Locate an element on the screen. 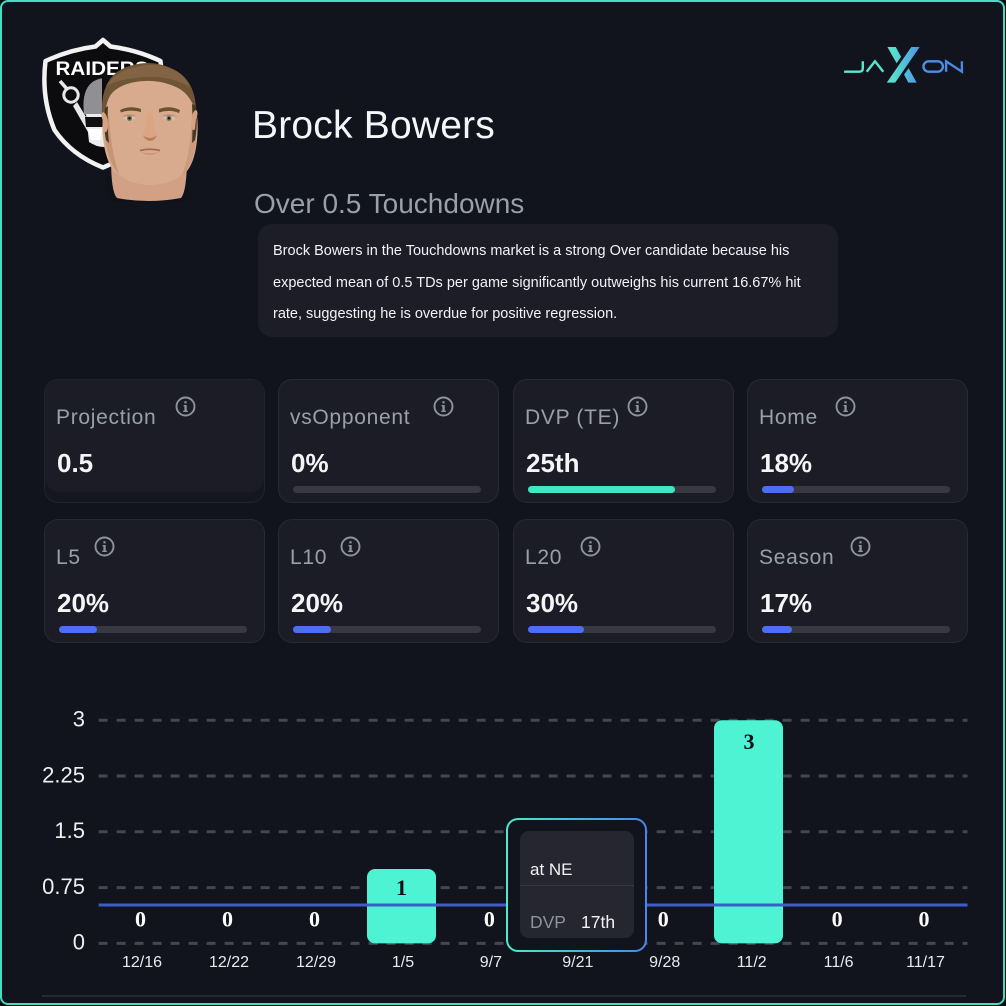 The height and width of the screenshot is (1006, 1006). svg-text: 9/28 is located at coordinates (664, 962).